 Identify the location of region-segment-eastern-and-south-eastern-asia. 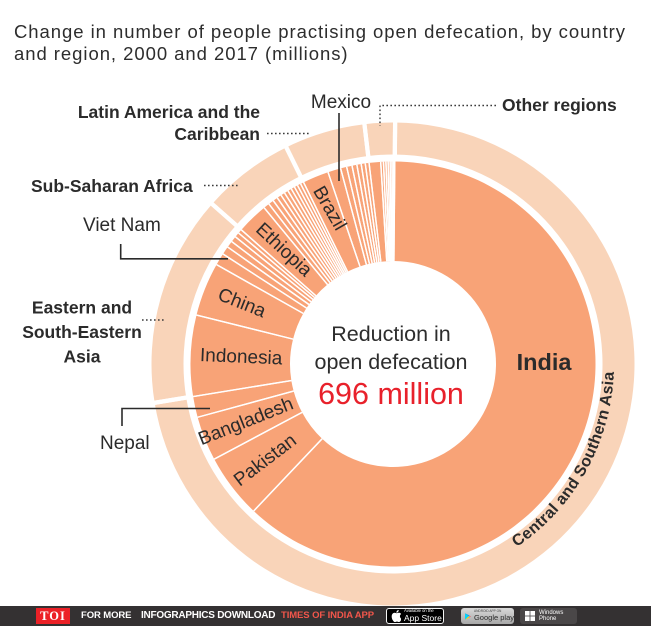
(194, 303).